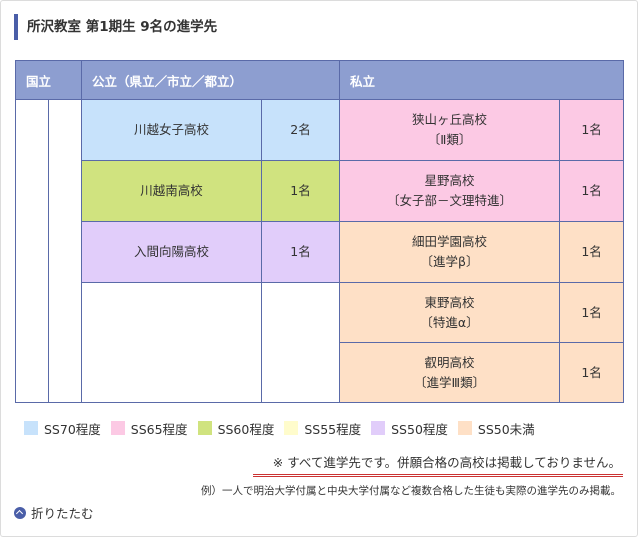 Image resolution: width=638 pixels, height=537 pixels. I want to click on private-school-name: 東野高校 〔特進α〕, so click(450, 312).